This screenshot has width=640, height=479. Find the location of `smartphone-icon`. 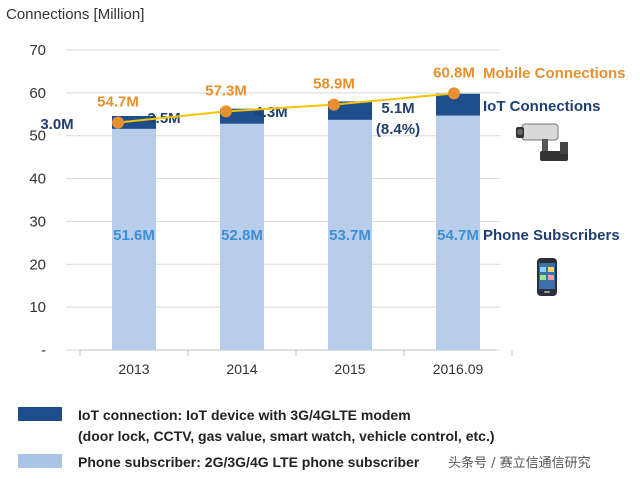

smartphone-icon is located at coordinates (547, 277).